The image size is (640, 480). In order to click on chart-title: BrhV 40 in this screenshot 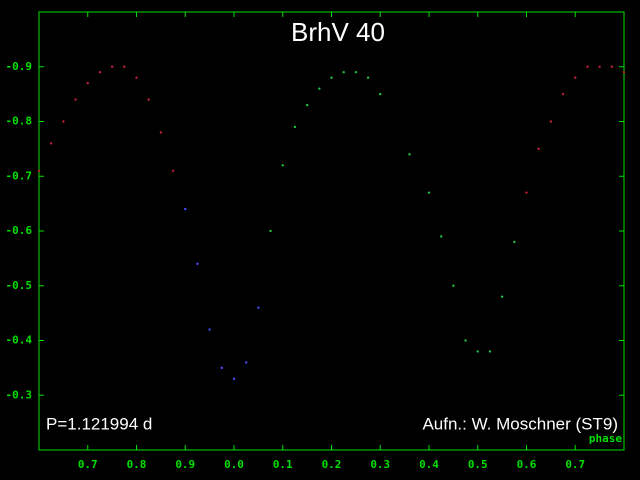, I will do `click(338, 32)`.